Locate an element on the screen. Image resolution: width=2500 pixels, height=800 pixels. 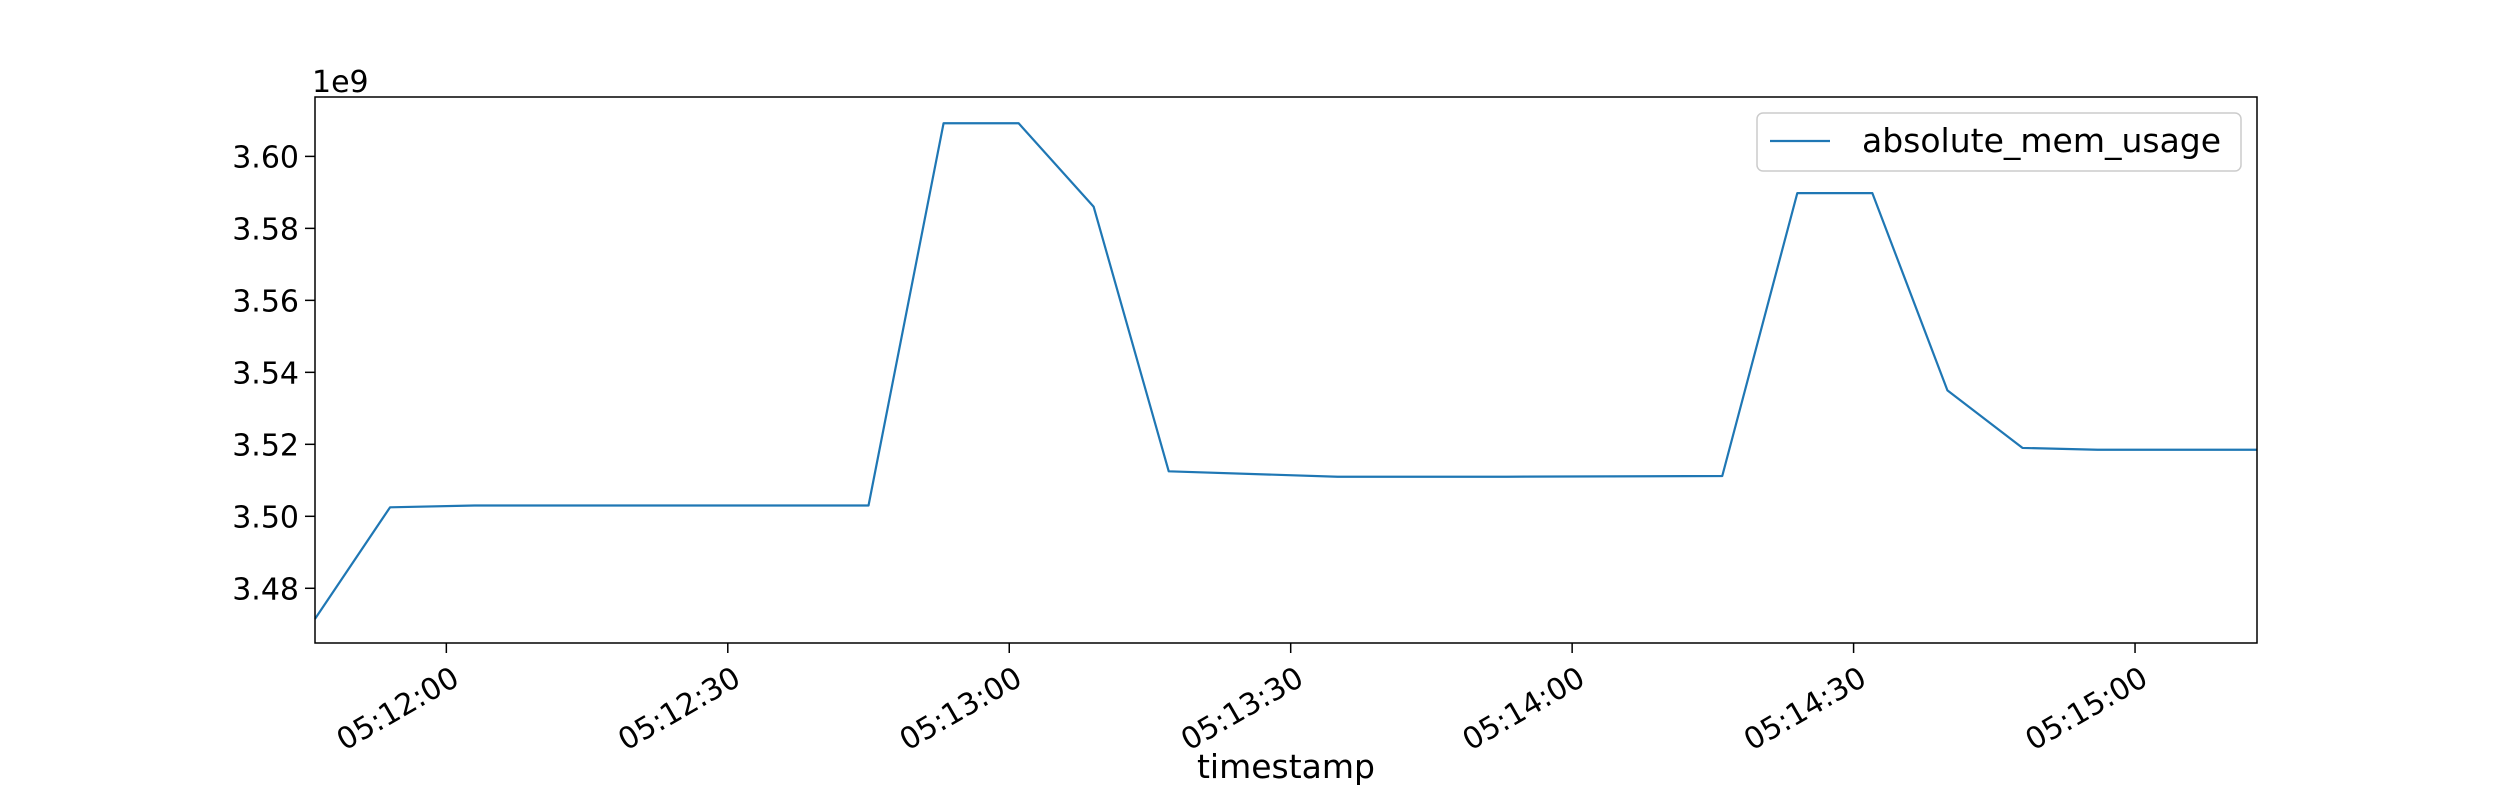
x-tick-label: 05:13:00 is located at coordinates (961, 709).